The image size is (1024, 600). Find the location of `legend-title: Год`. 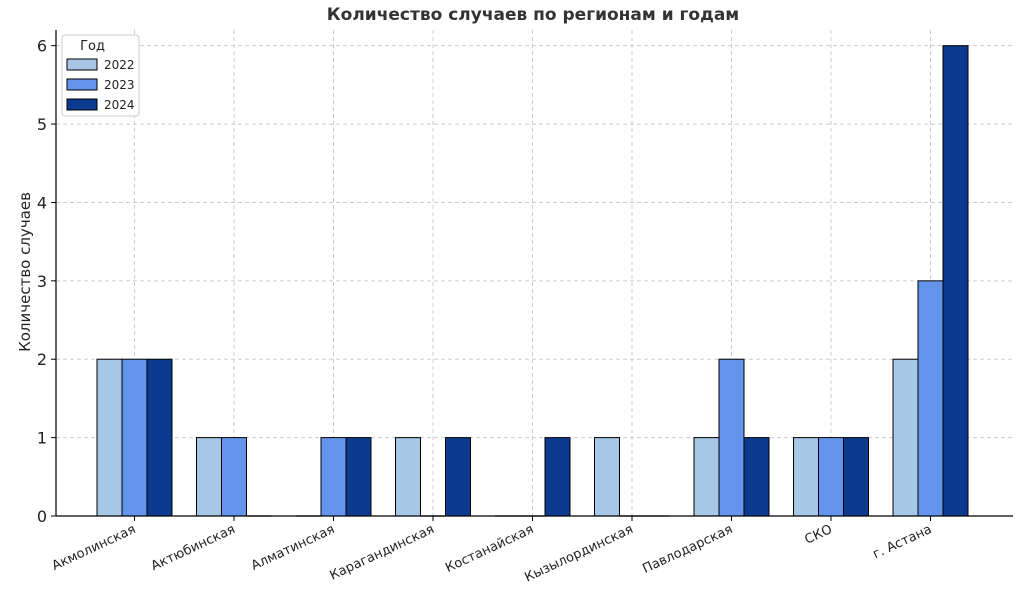

legend-title: Год is located at coordinates (92, 46).